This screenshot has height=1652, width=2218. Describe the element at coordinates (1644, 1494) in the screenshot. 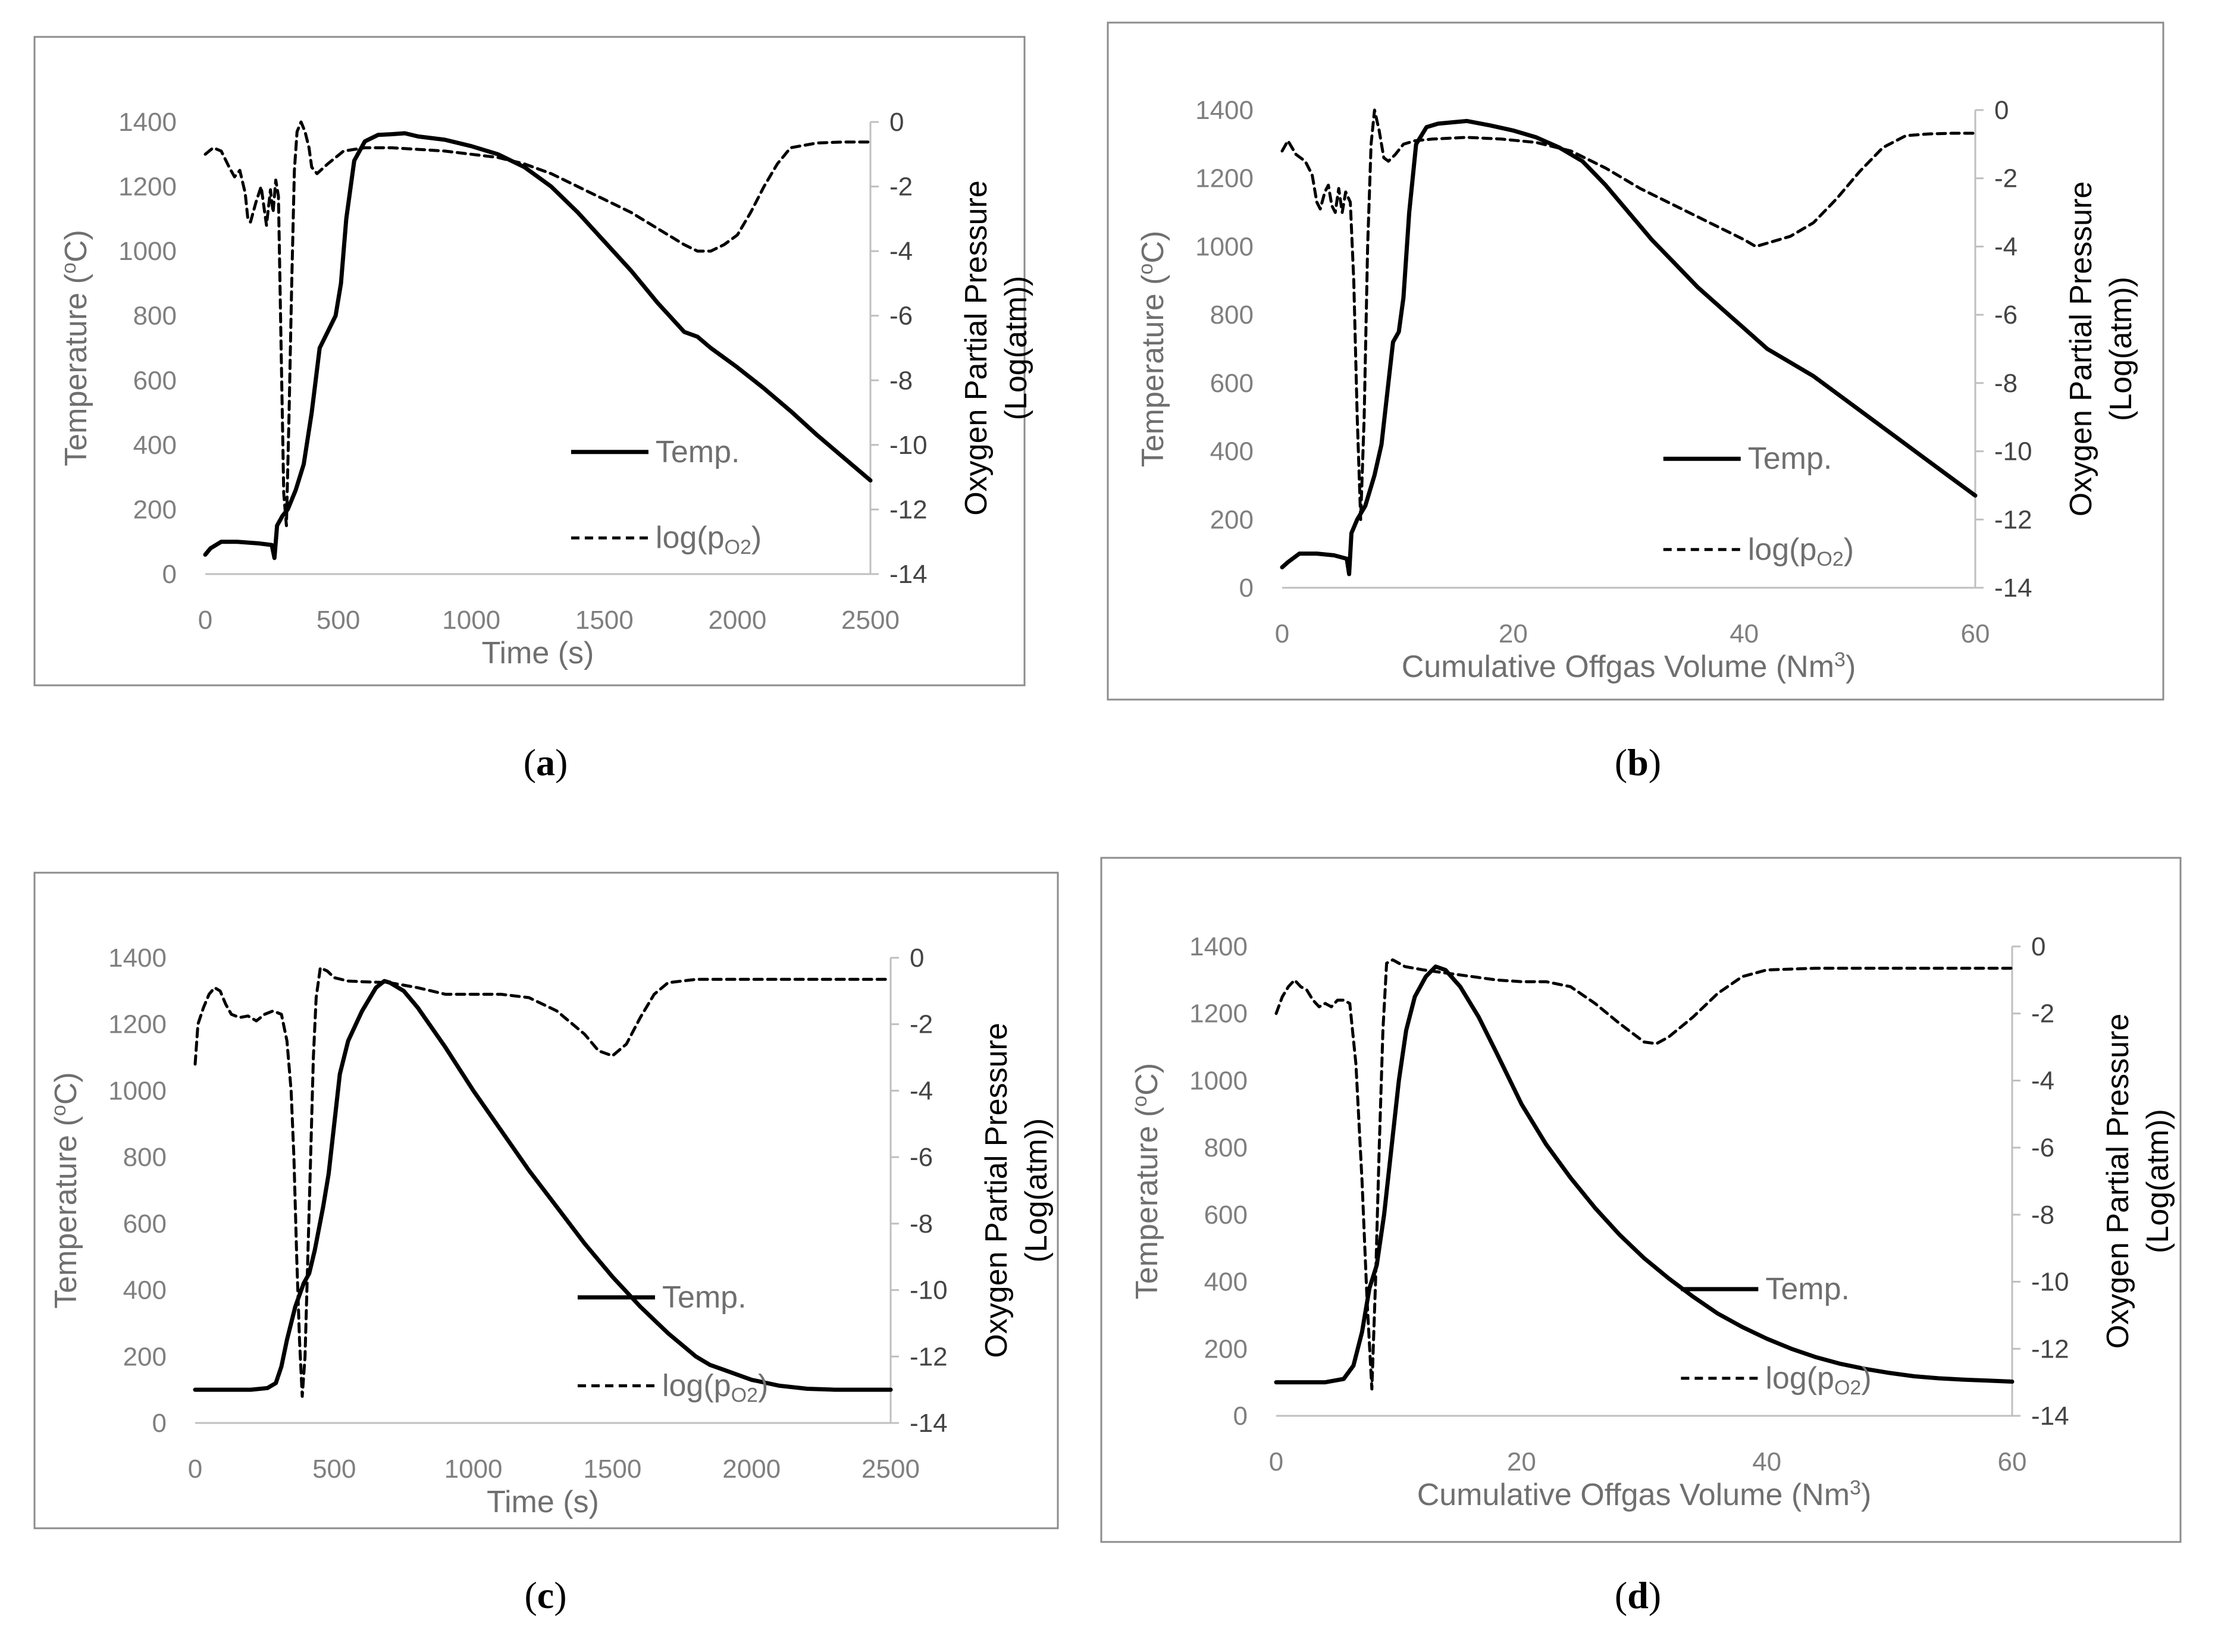

I see `x-axis-label: Cumulative Offgas Volume (Nm3)` at that location.